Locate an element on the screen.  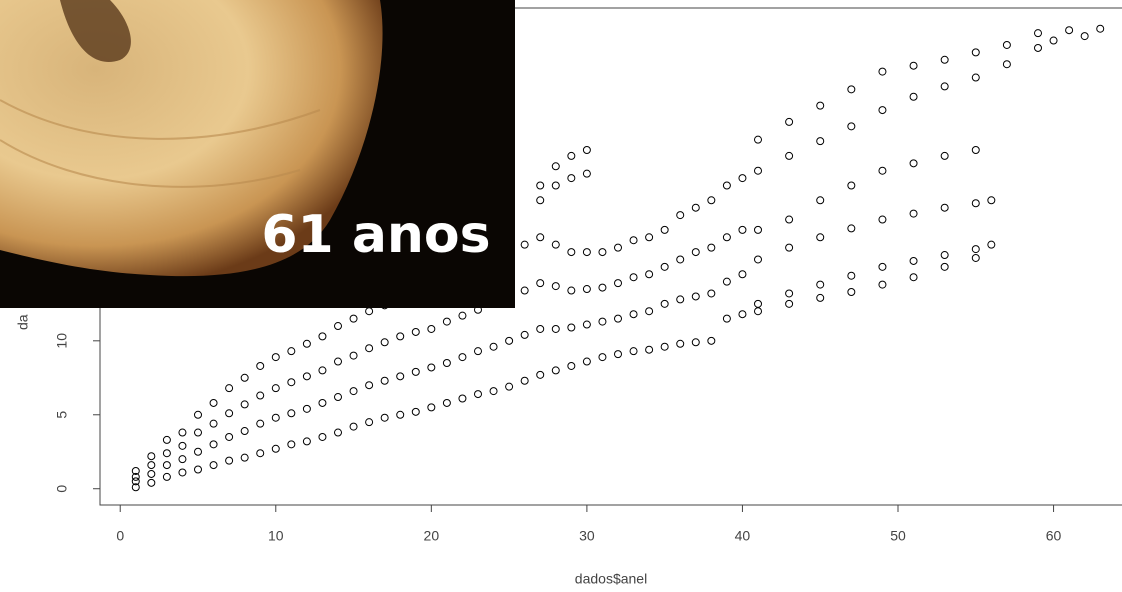
x-tick-label: 0 is located at coordinates (120, 536).